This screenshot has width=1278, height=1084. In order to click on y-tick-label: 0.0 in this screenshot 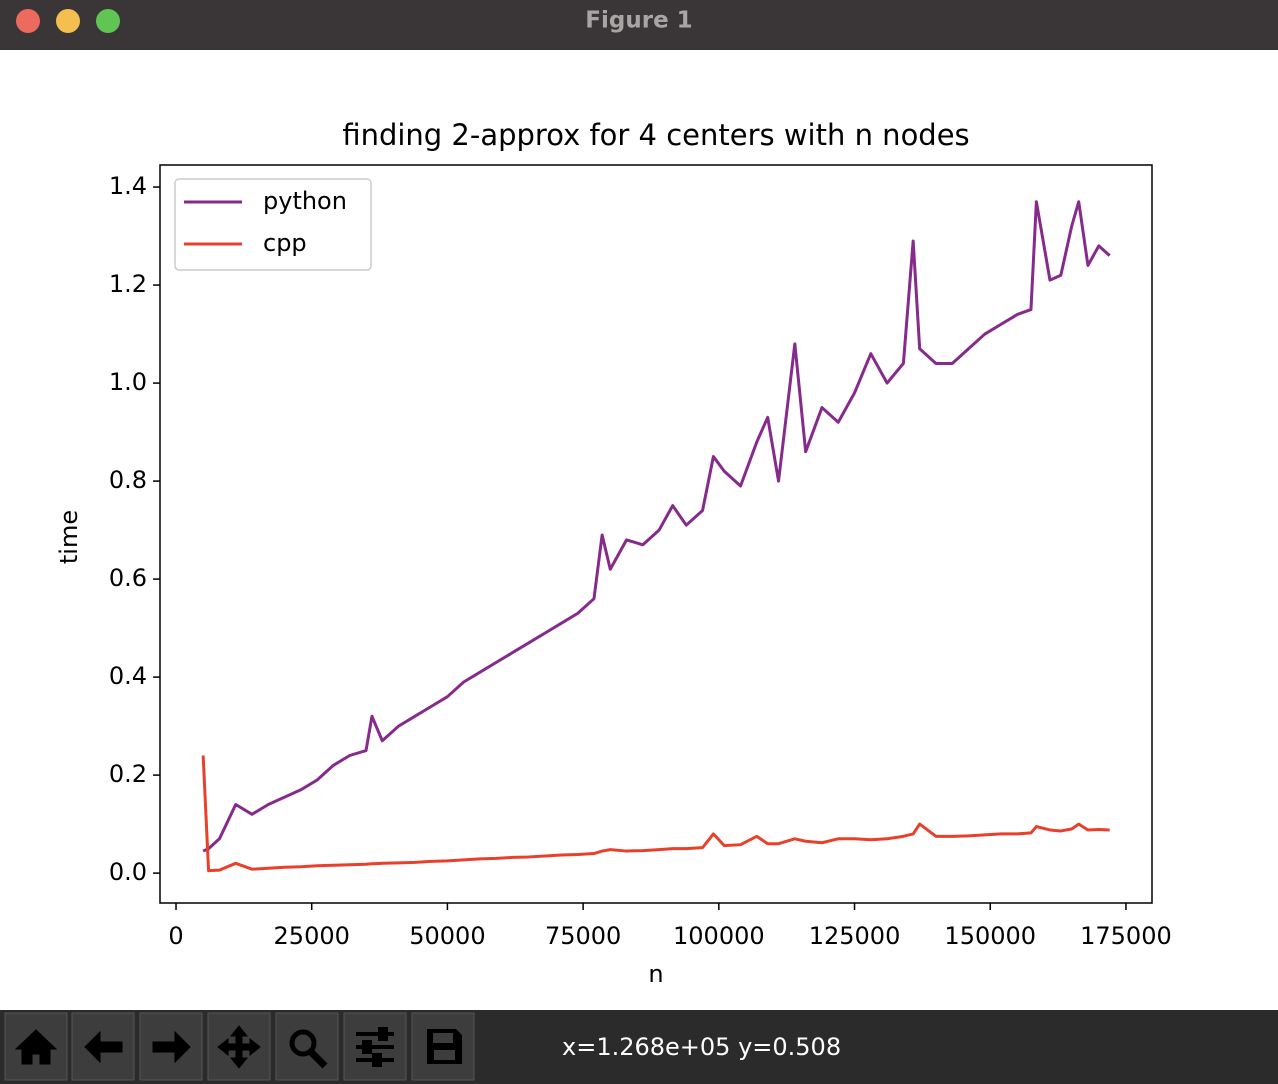, I will do `click(128, 872)`.